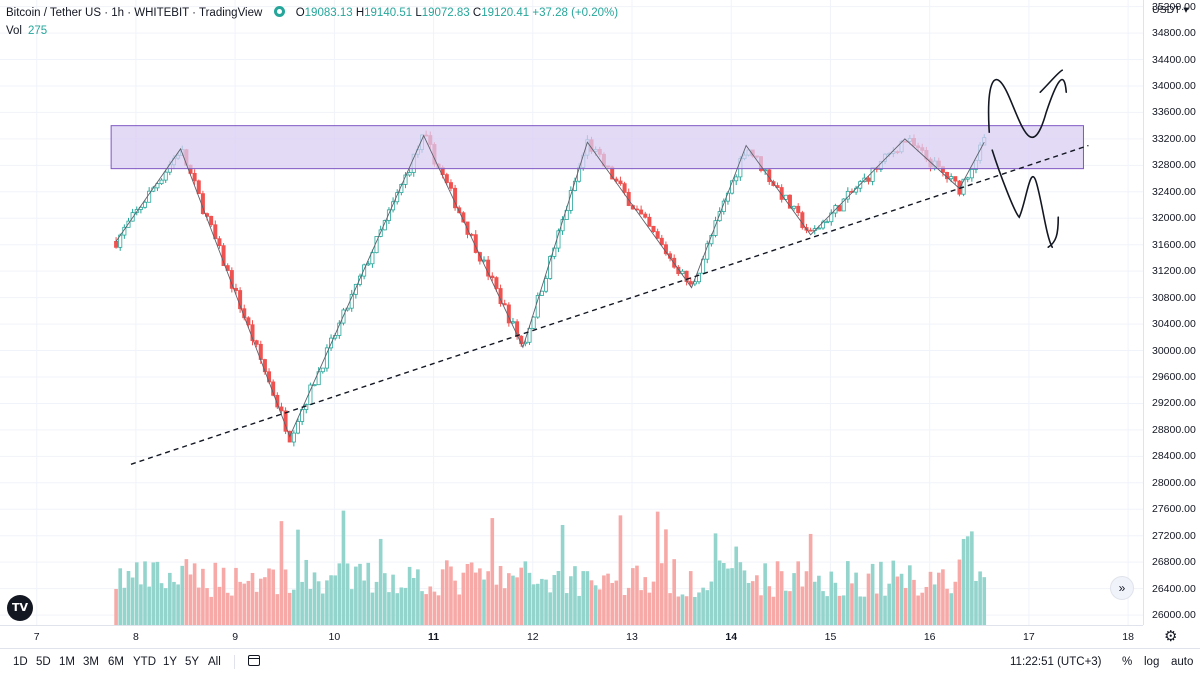  Describe the element at coordinates (1174, 112) in the screenshot. I see `price-tick-label: 33600.00` at that location.